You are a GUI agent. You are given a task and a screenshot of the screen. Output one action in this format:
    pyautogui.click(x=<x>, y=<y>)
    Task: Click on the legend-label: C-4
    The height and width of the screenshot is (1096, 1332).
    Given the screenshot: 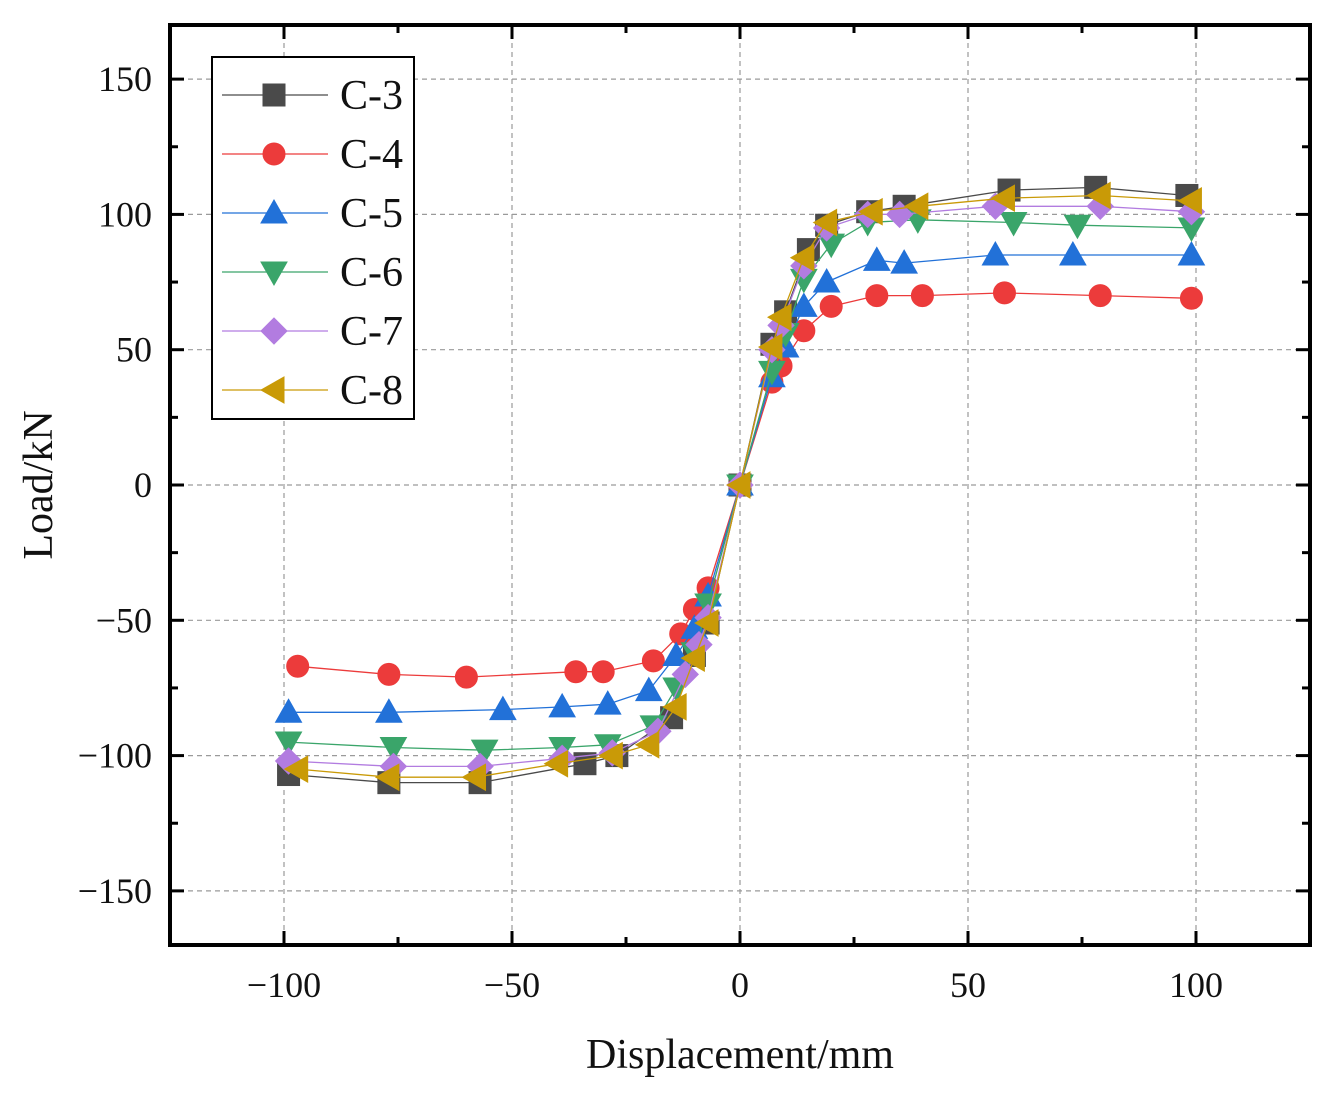 What is the action you would take?
    pyautogui.click(x=371, y=155)
    